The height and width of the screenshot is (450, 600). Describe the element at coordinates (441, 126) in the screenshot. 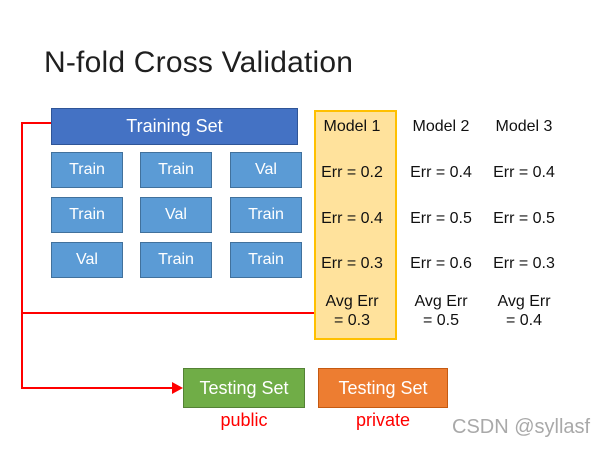

I see `model-name: Model 2` at that location.